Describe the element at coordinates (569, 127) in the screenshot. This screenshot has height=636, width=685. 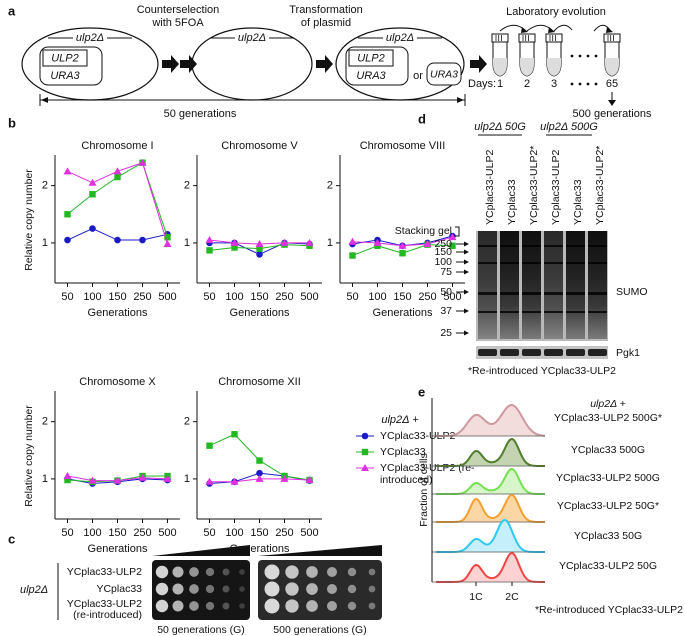
I see `group-label: ulp2Δ 500G` at that location.